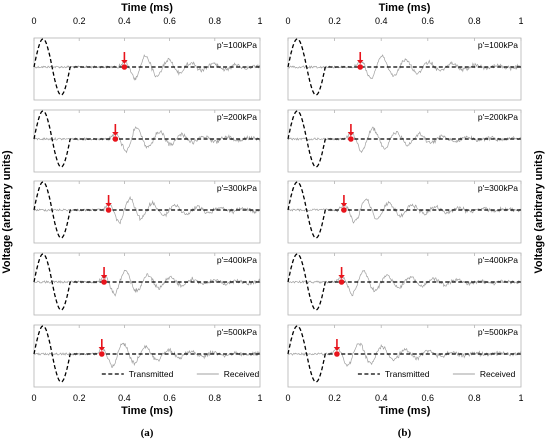  Describe the element at coordinates (405, 433) in the screenshot. I see `figure-label: (b)` at that location.